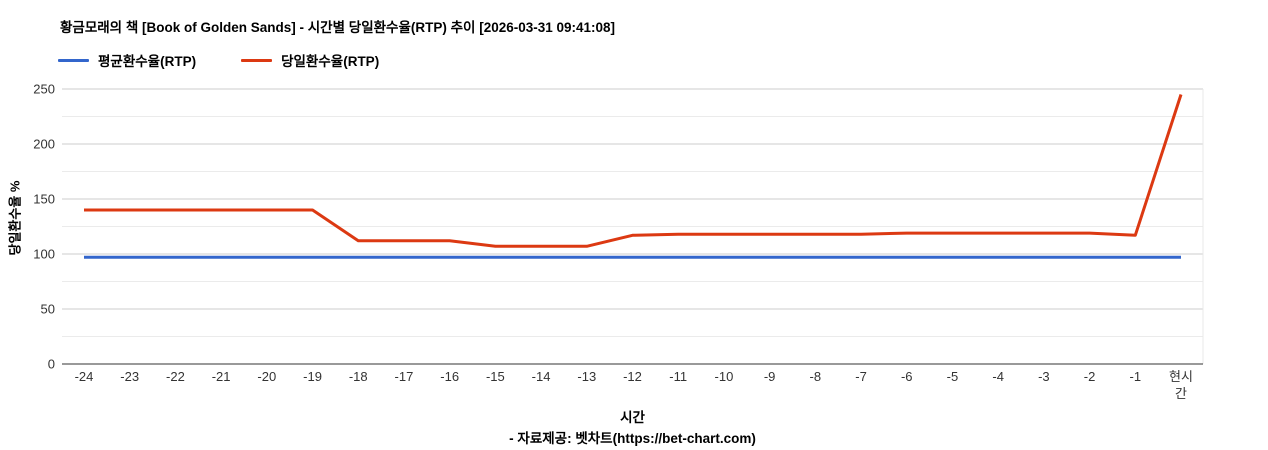 The height and width of the screenshot is (450, 1268). What do you see at coordinates (330, 61) in the screenshot?
I see `legend-label-daily-rtp: 당일환수율(RTP)` at bounding box center [330, 61].